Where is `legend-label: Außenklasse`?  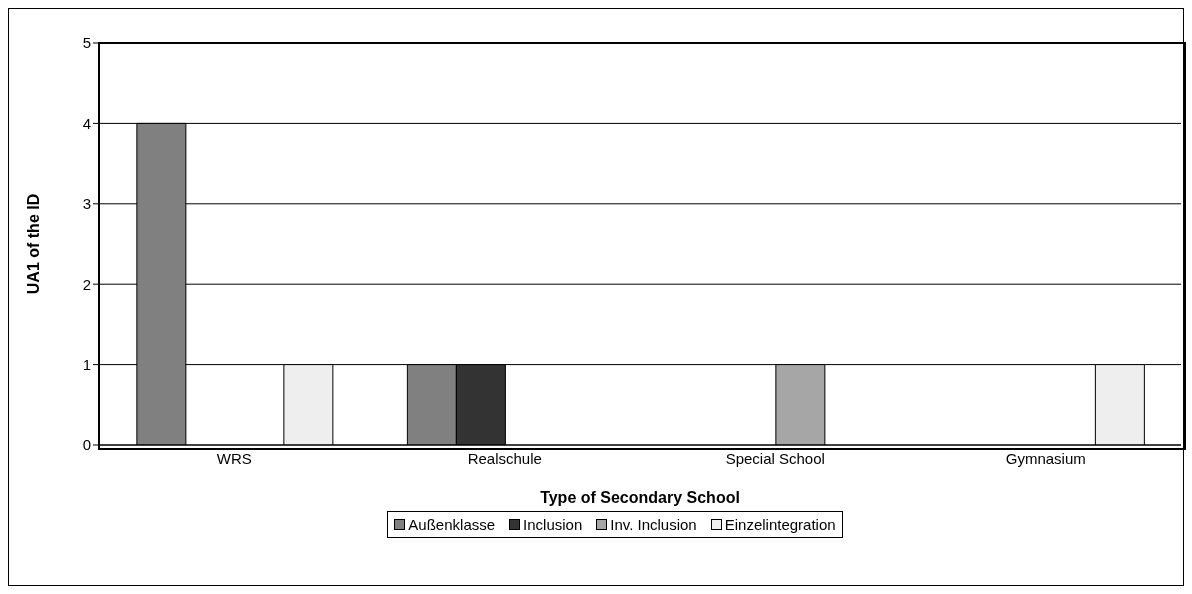
legend-label: Außenklasse is located at coordinates (451, 524).